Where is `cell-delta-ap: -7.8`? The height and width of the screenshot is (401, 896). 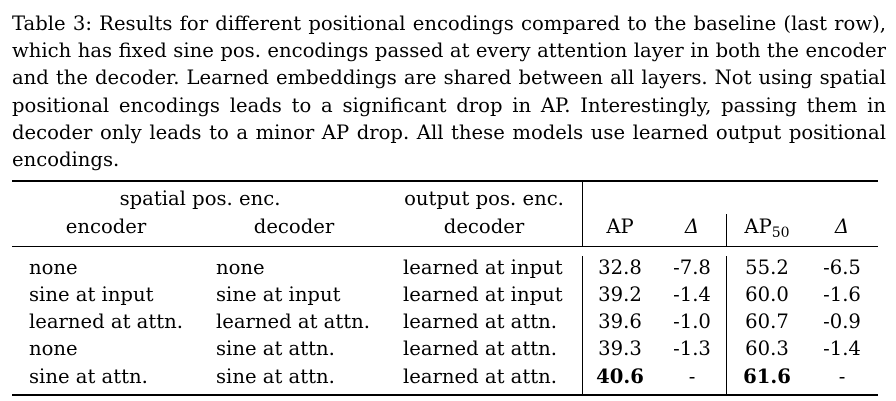
cell-delta-ap: -7.8 is located at coordinates (692, 267).